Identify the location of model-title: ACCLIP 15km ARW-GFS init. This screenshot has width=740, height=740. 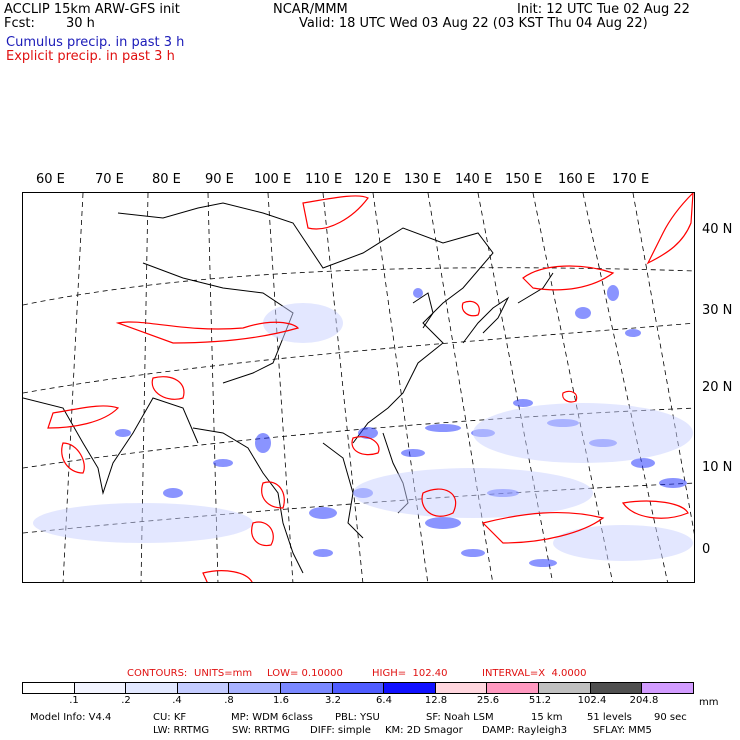
(92, 9).